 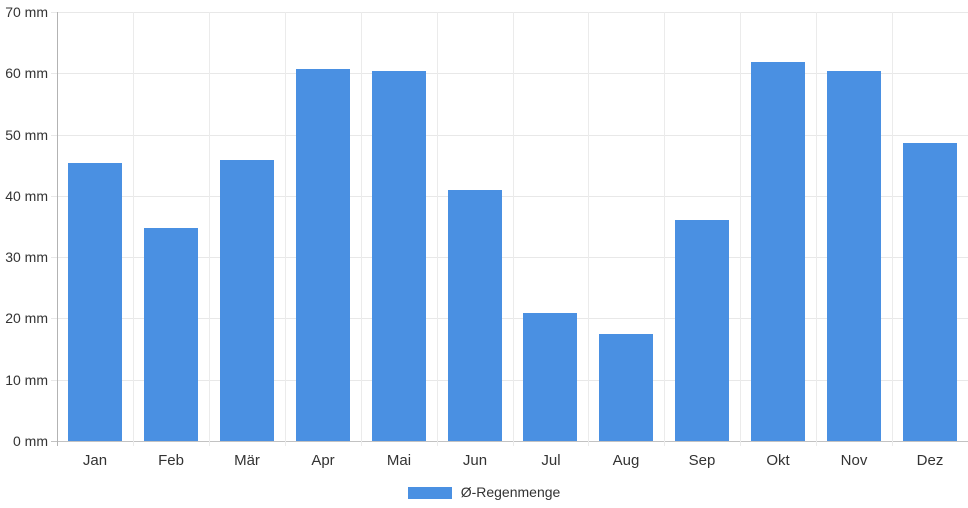 What do you see at coordinates (429, 493) in the screenshot?
I see `legend-swatch-icon` at bounding box center [429, 493].